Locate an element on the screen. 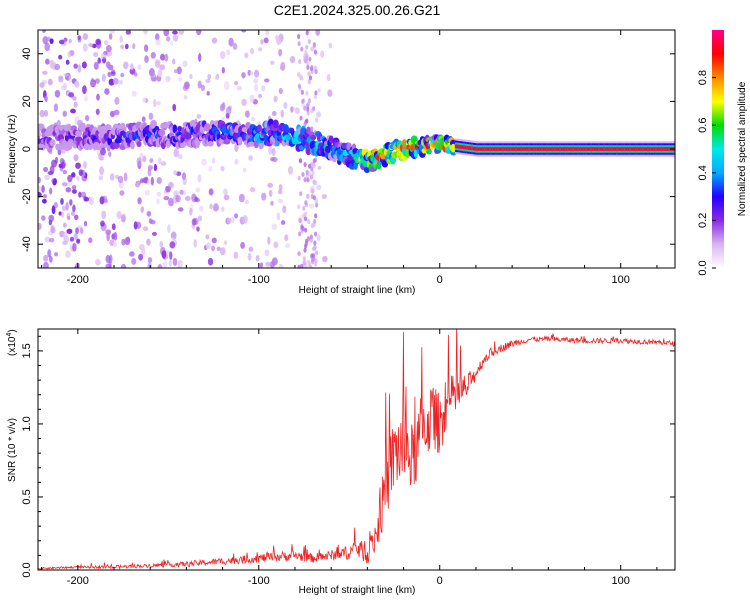  spectrogram-x-axis-label: Height of straight line (km) is located at coordinates (357, 290).